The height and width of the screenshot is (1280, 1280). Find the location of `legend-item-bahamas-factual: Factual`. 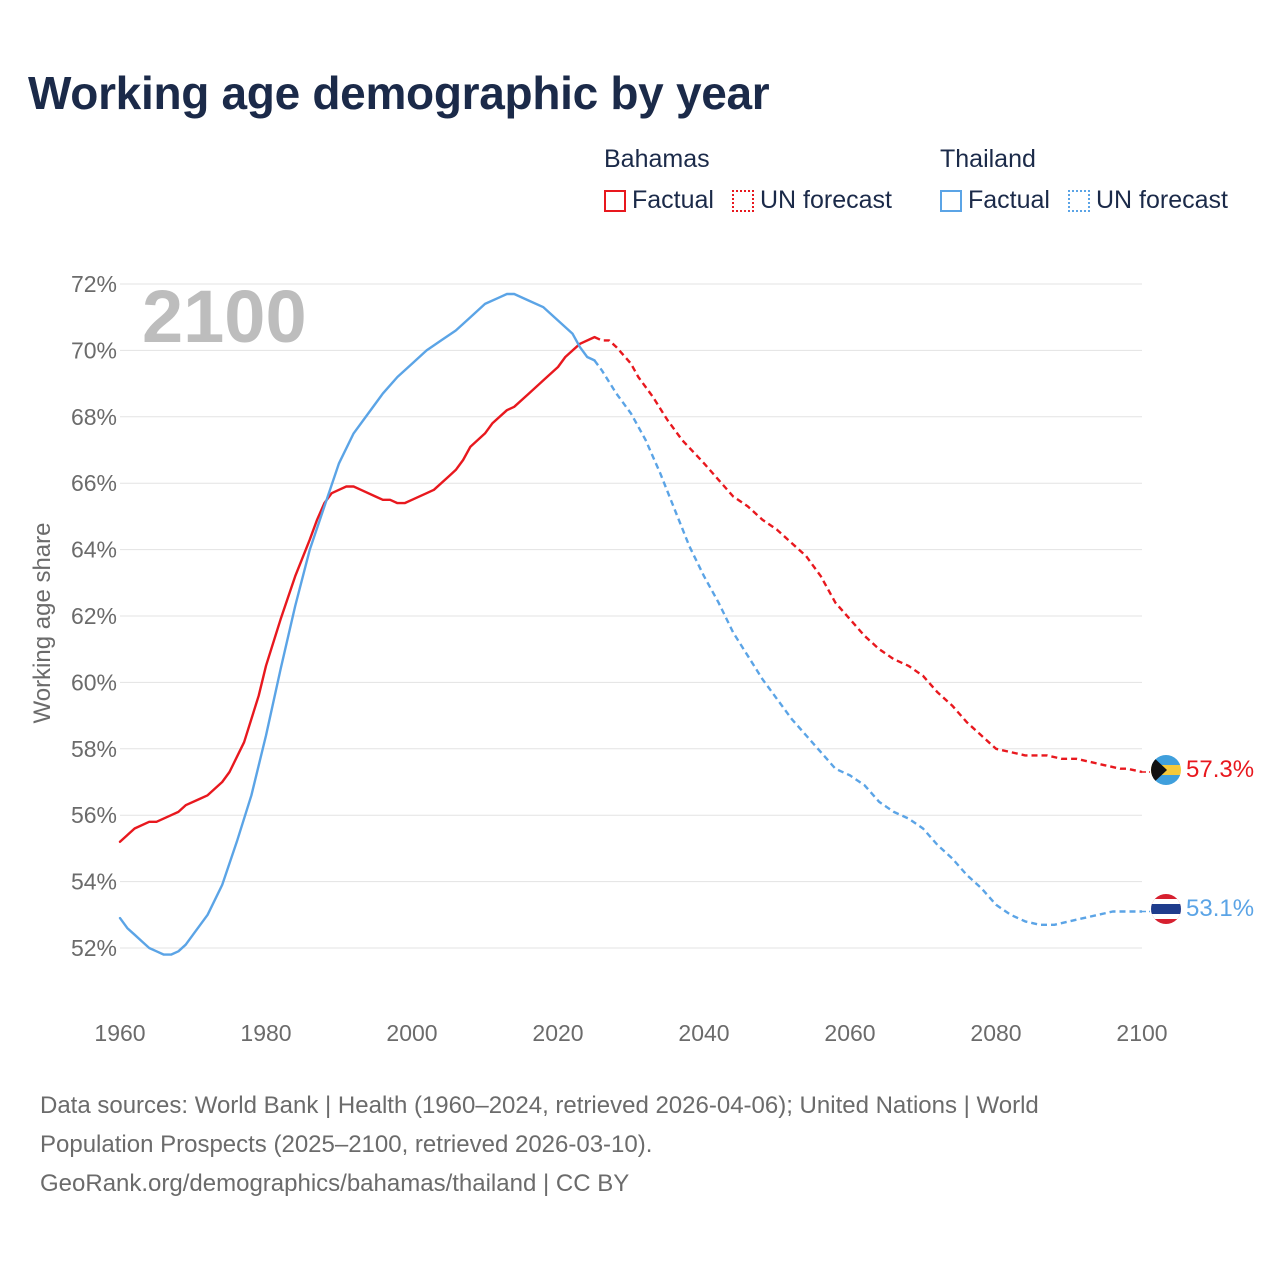

legend-item-bahamas-factual: Factual is located at coordinates (659, 200).